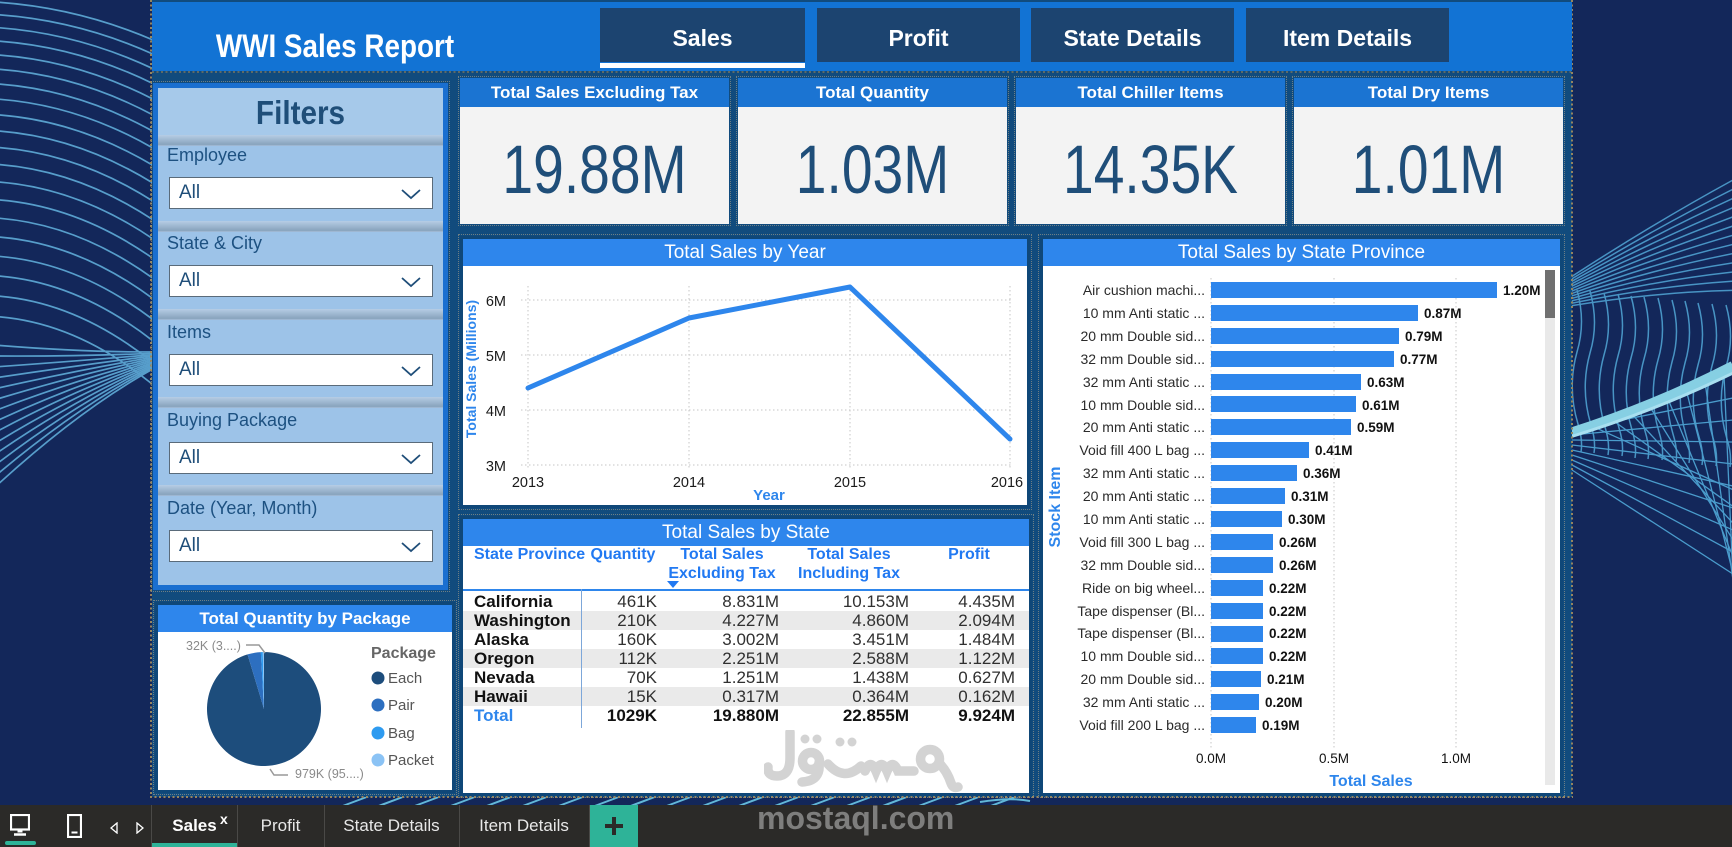 The height and width of the screenshot is (847, 1732). I want to click on svg-text: 0.41M, so click(1334, 450).